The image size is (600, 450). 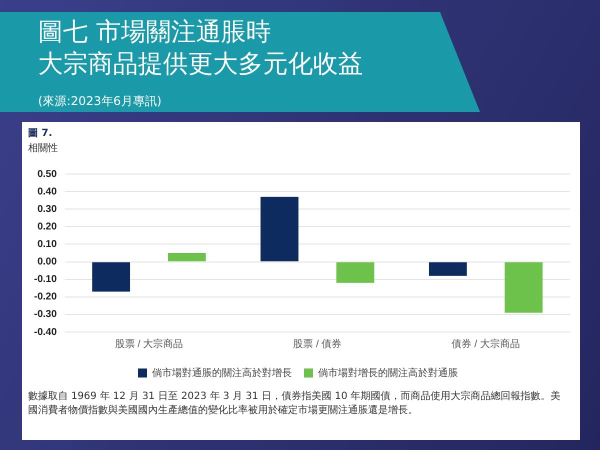 What do you see at coordinates (46, 297) in the screenshot?
I see `y-tick-label: -0.20` at bounding box center [46, 297].